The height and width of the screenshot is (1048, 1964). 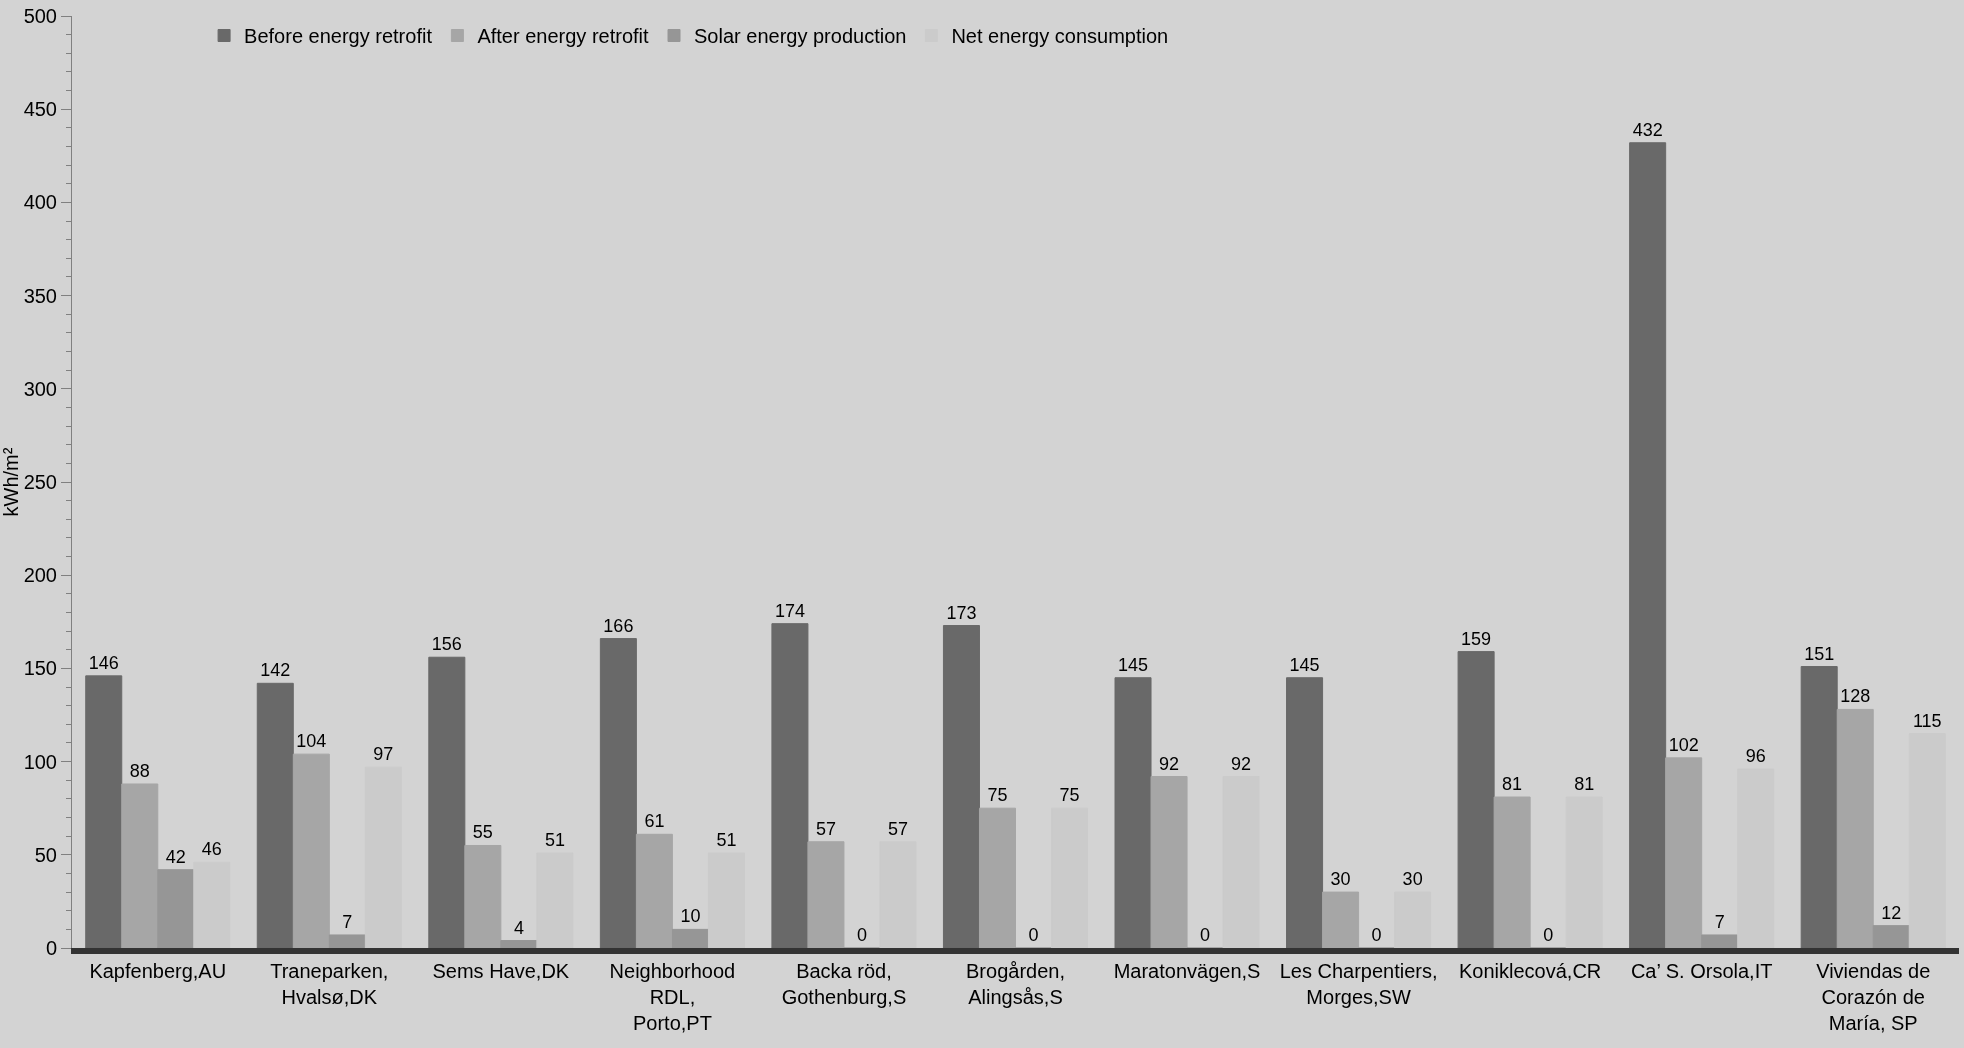 I want to click on data-label: 173, so click(x=961, y=612).